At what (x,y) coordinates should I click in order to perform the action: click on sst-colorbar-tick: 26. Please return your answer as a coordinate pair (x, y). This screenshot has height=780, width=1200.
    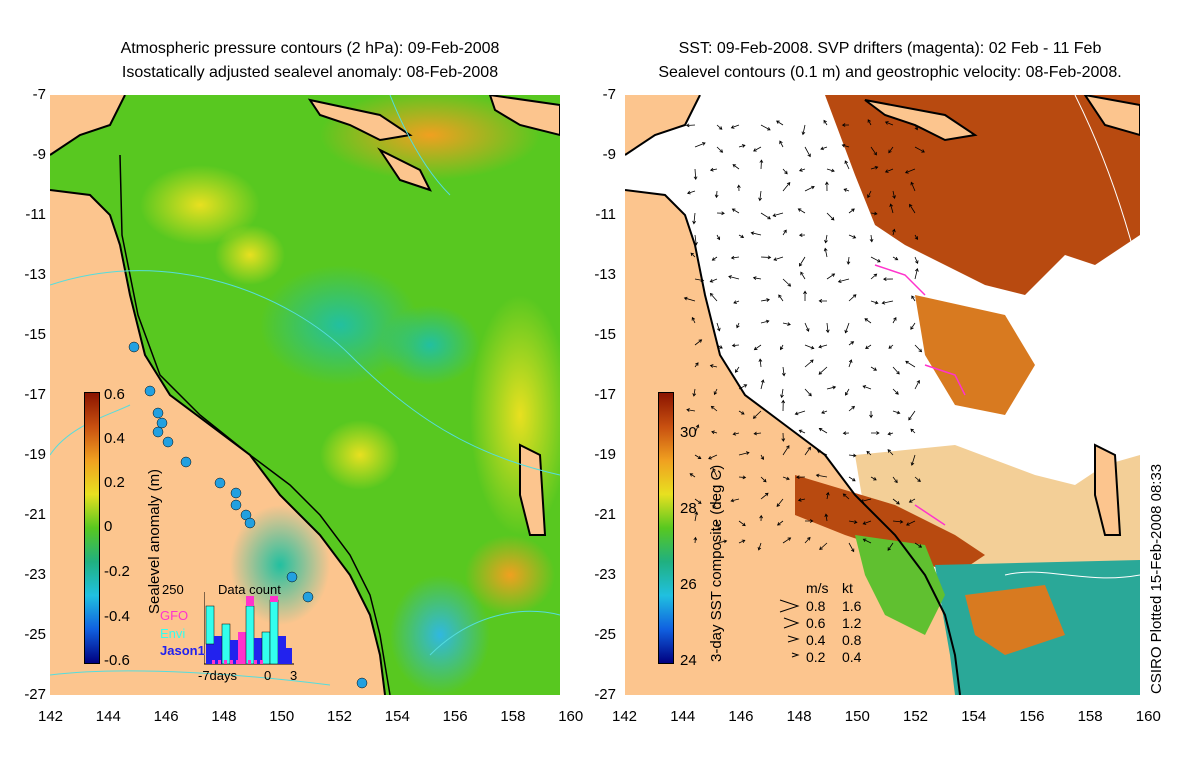
    Looking at the image, I should click on (688, 584).